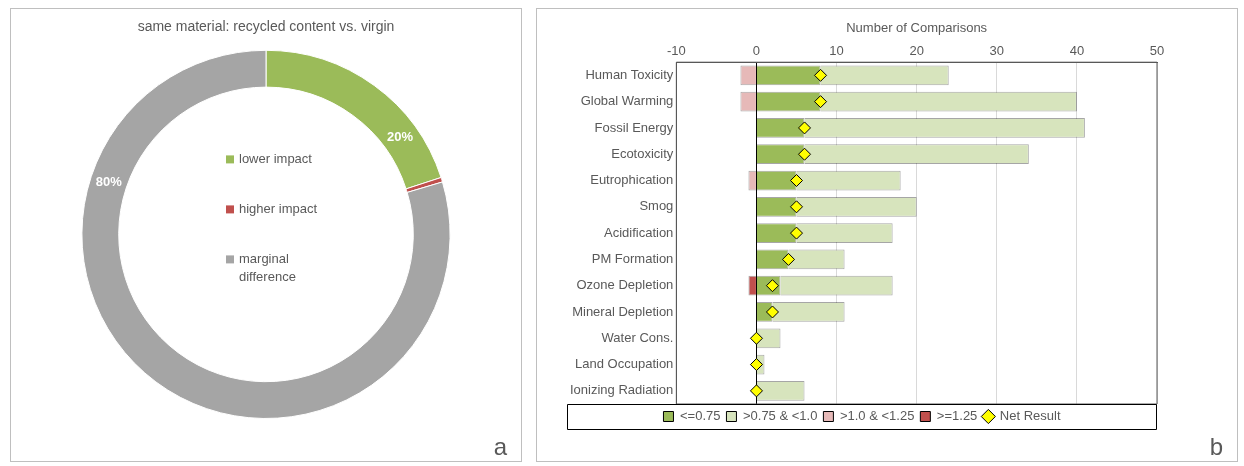 The image size is (1244, 466). What do you see at coordinates (624, 364) in the screenshot?
I see `y-tick-label: Land Occupation` at bounding box center [624, 364].